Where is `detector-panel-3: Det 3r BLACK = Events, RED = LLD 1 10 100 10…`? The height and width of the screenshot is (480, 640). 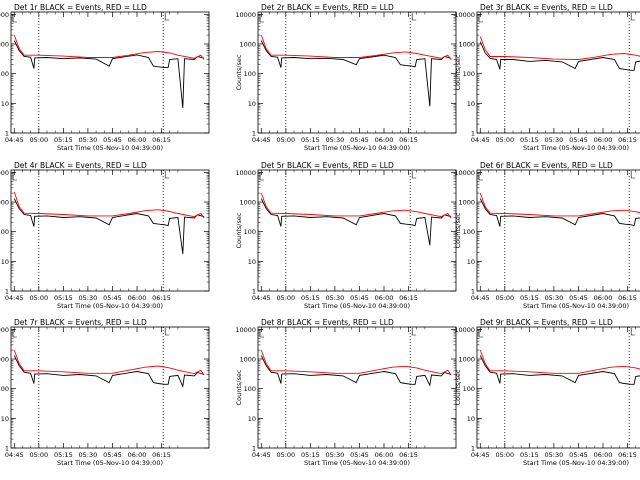 detector-panel-3: Det 3r BLACK = Events, RED = LLD 1 10 100 10… is located at coordinates (547, 77).